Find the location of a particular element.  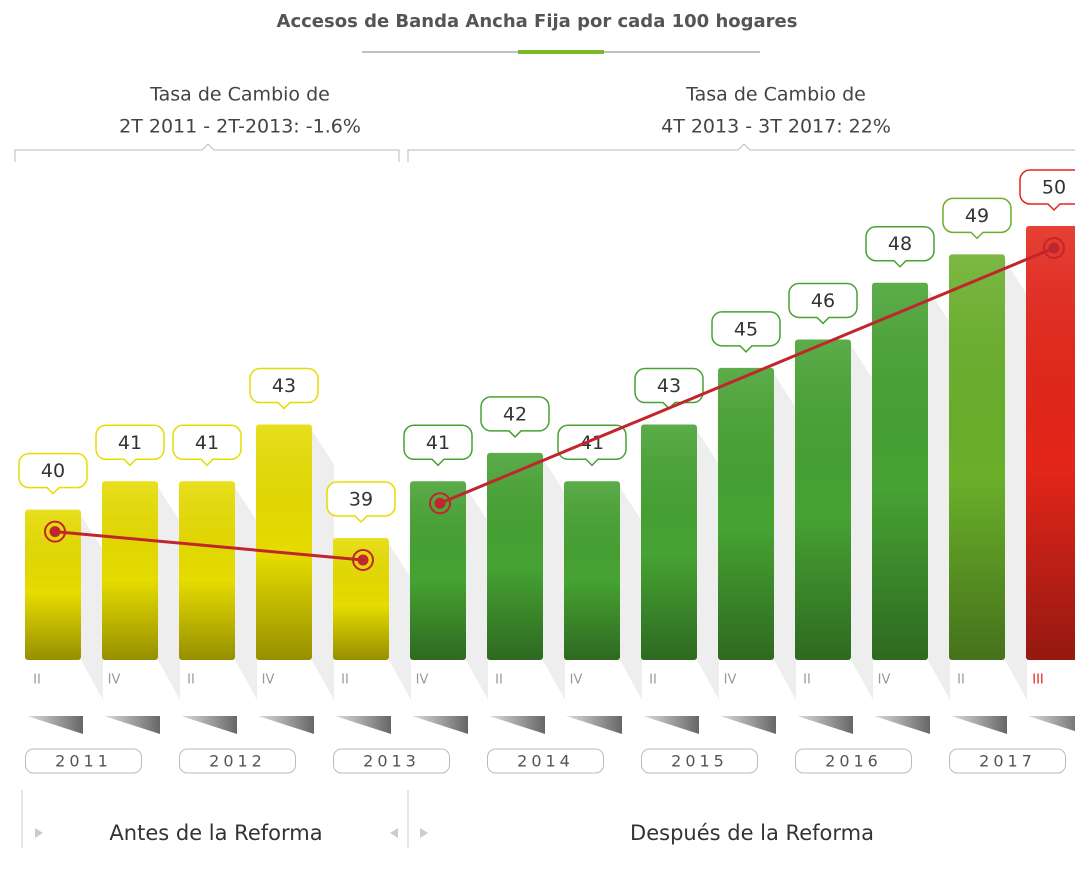

value-label: 45 is located at coordinates (746, 329).